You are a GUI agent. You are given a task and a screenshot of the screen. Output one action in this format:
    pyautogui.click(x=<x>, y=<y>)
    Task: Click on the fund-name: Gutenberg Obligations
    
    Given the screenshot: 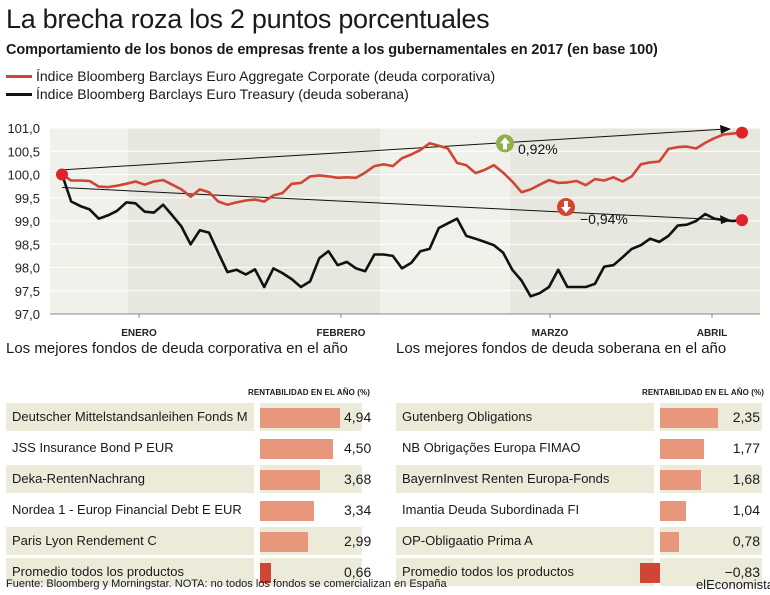 What is the action you would take?
    pyautogui.click(x=525, y=417)
    